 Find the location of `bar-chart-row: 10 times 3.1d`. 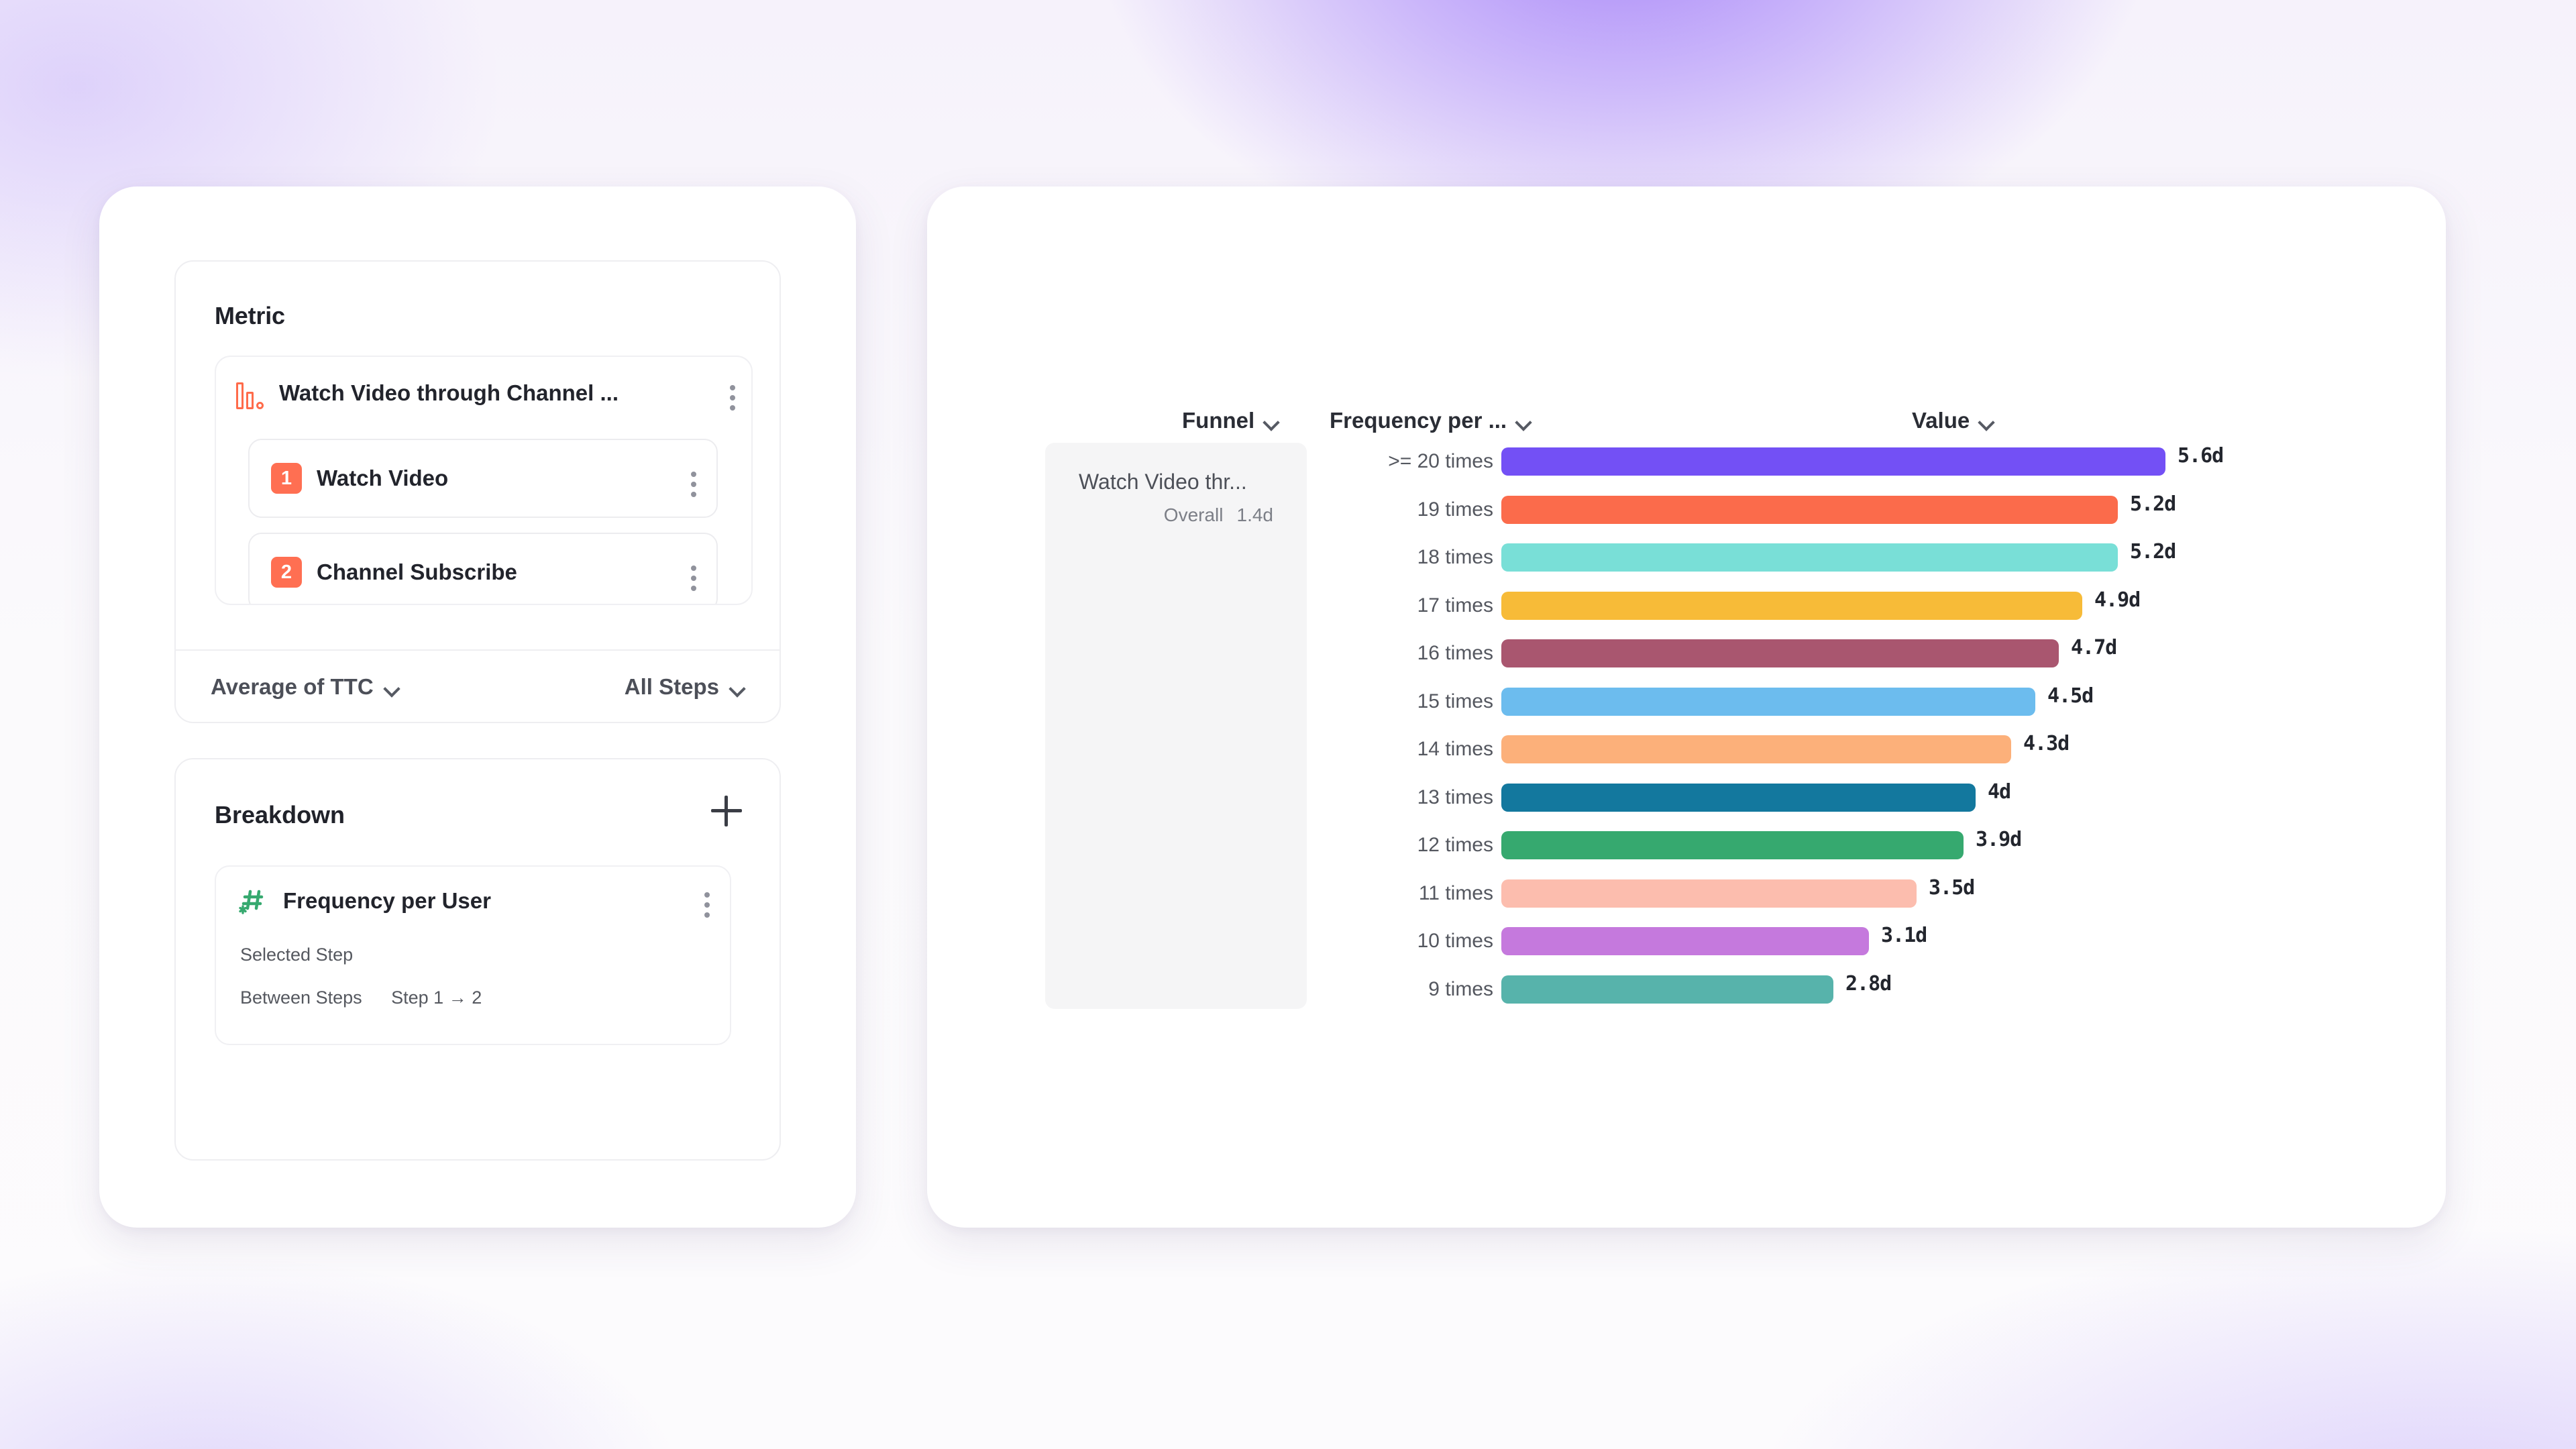

bar-chart-row: 10 times 3.1d is located at coordinates (1686, 941).